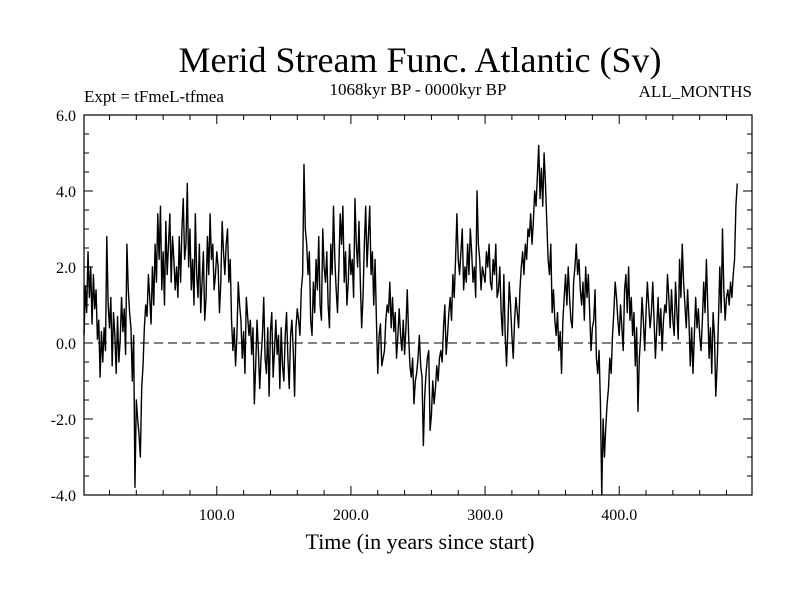 The image size is (800, 600). What do you see at coordinates (695, 91) in the screenshot?
I see `chart-subtitle-right: ALL_MONTHS` at bounding box center [695, 91].